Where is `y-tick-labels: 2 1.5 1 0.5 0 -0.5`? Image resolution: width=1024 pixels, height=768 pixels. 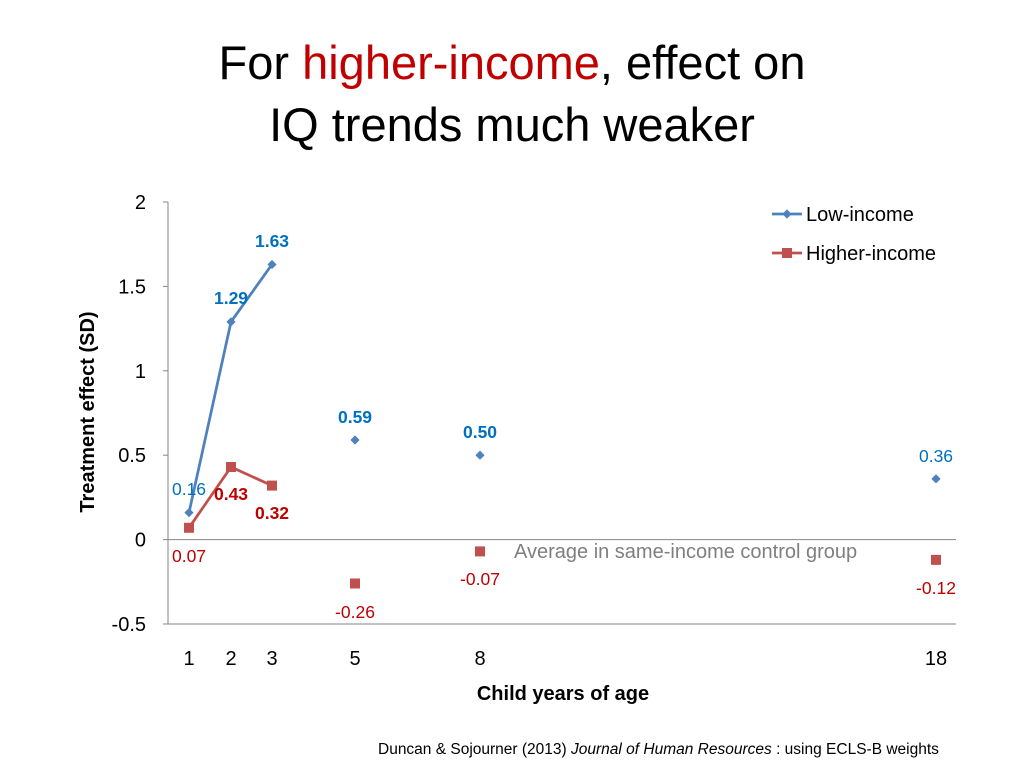 y-tick-labels: 2 1.5 1 0.5 0 -0.5 is located at coordinates (129, 414).